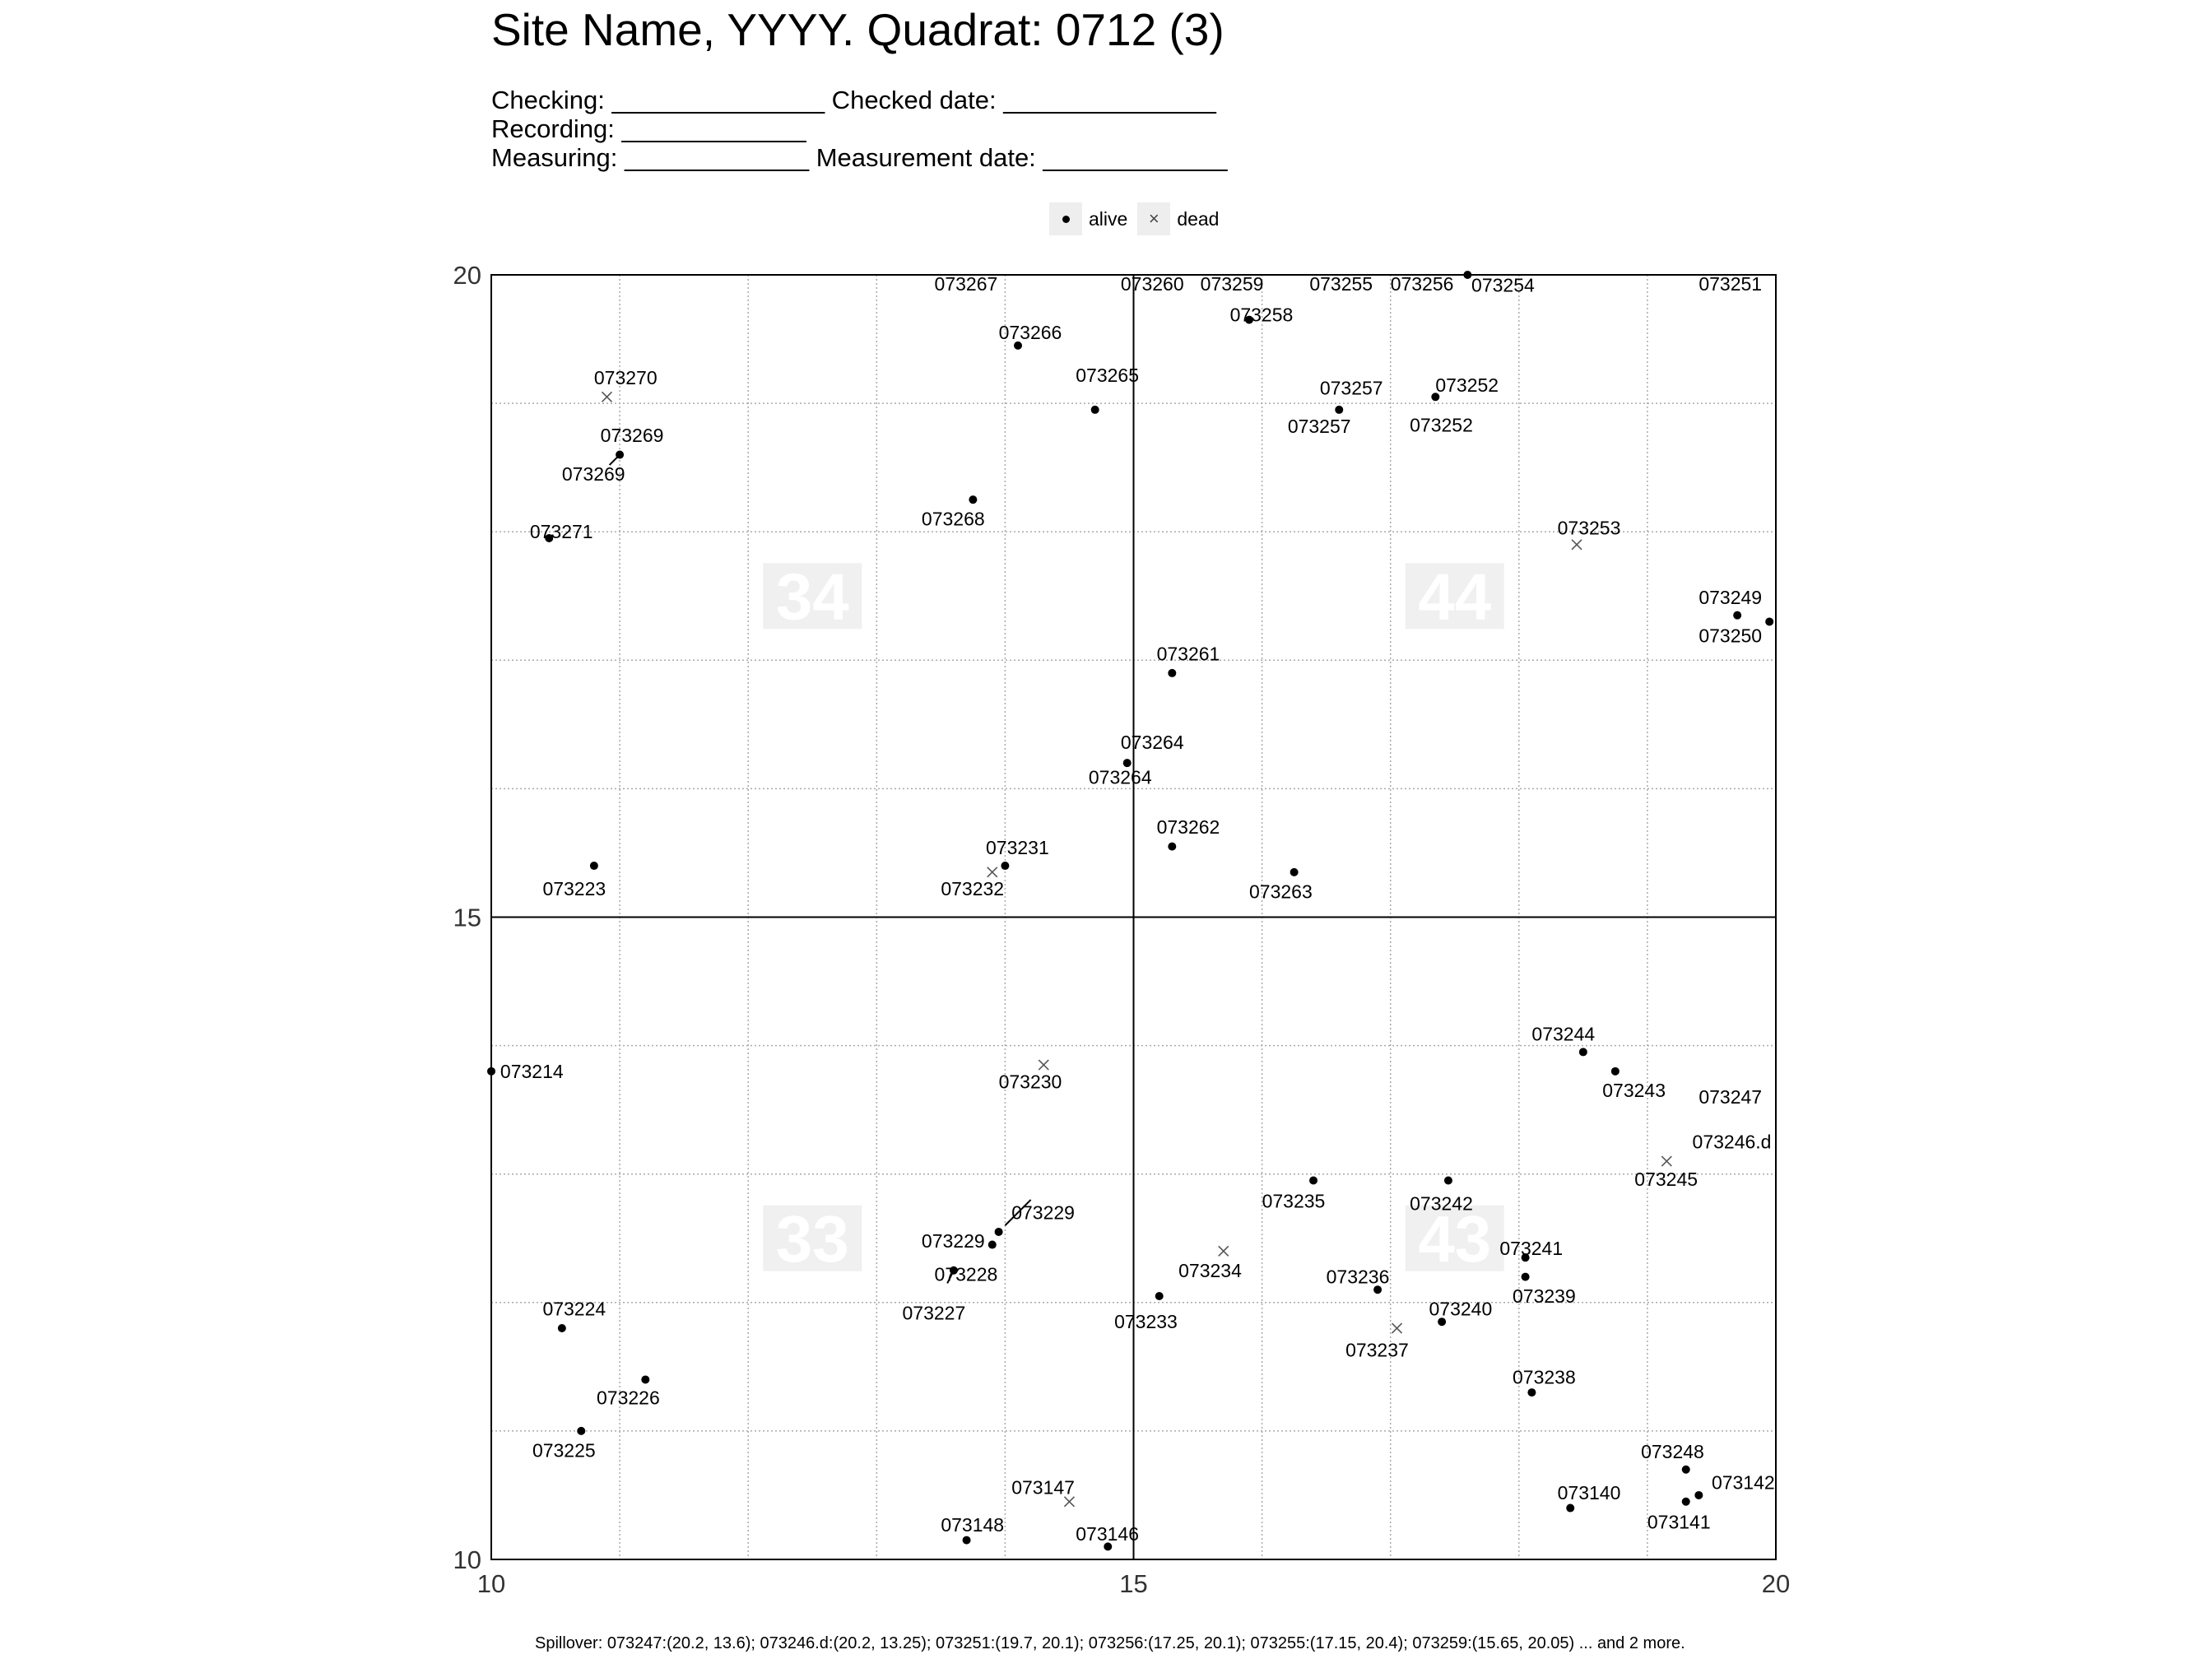 The image size is (2212, 1659). I want to click on tree-tag-label: 073146, so click(1107, 1534).